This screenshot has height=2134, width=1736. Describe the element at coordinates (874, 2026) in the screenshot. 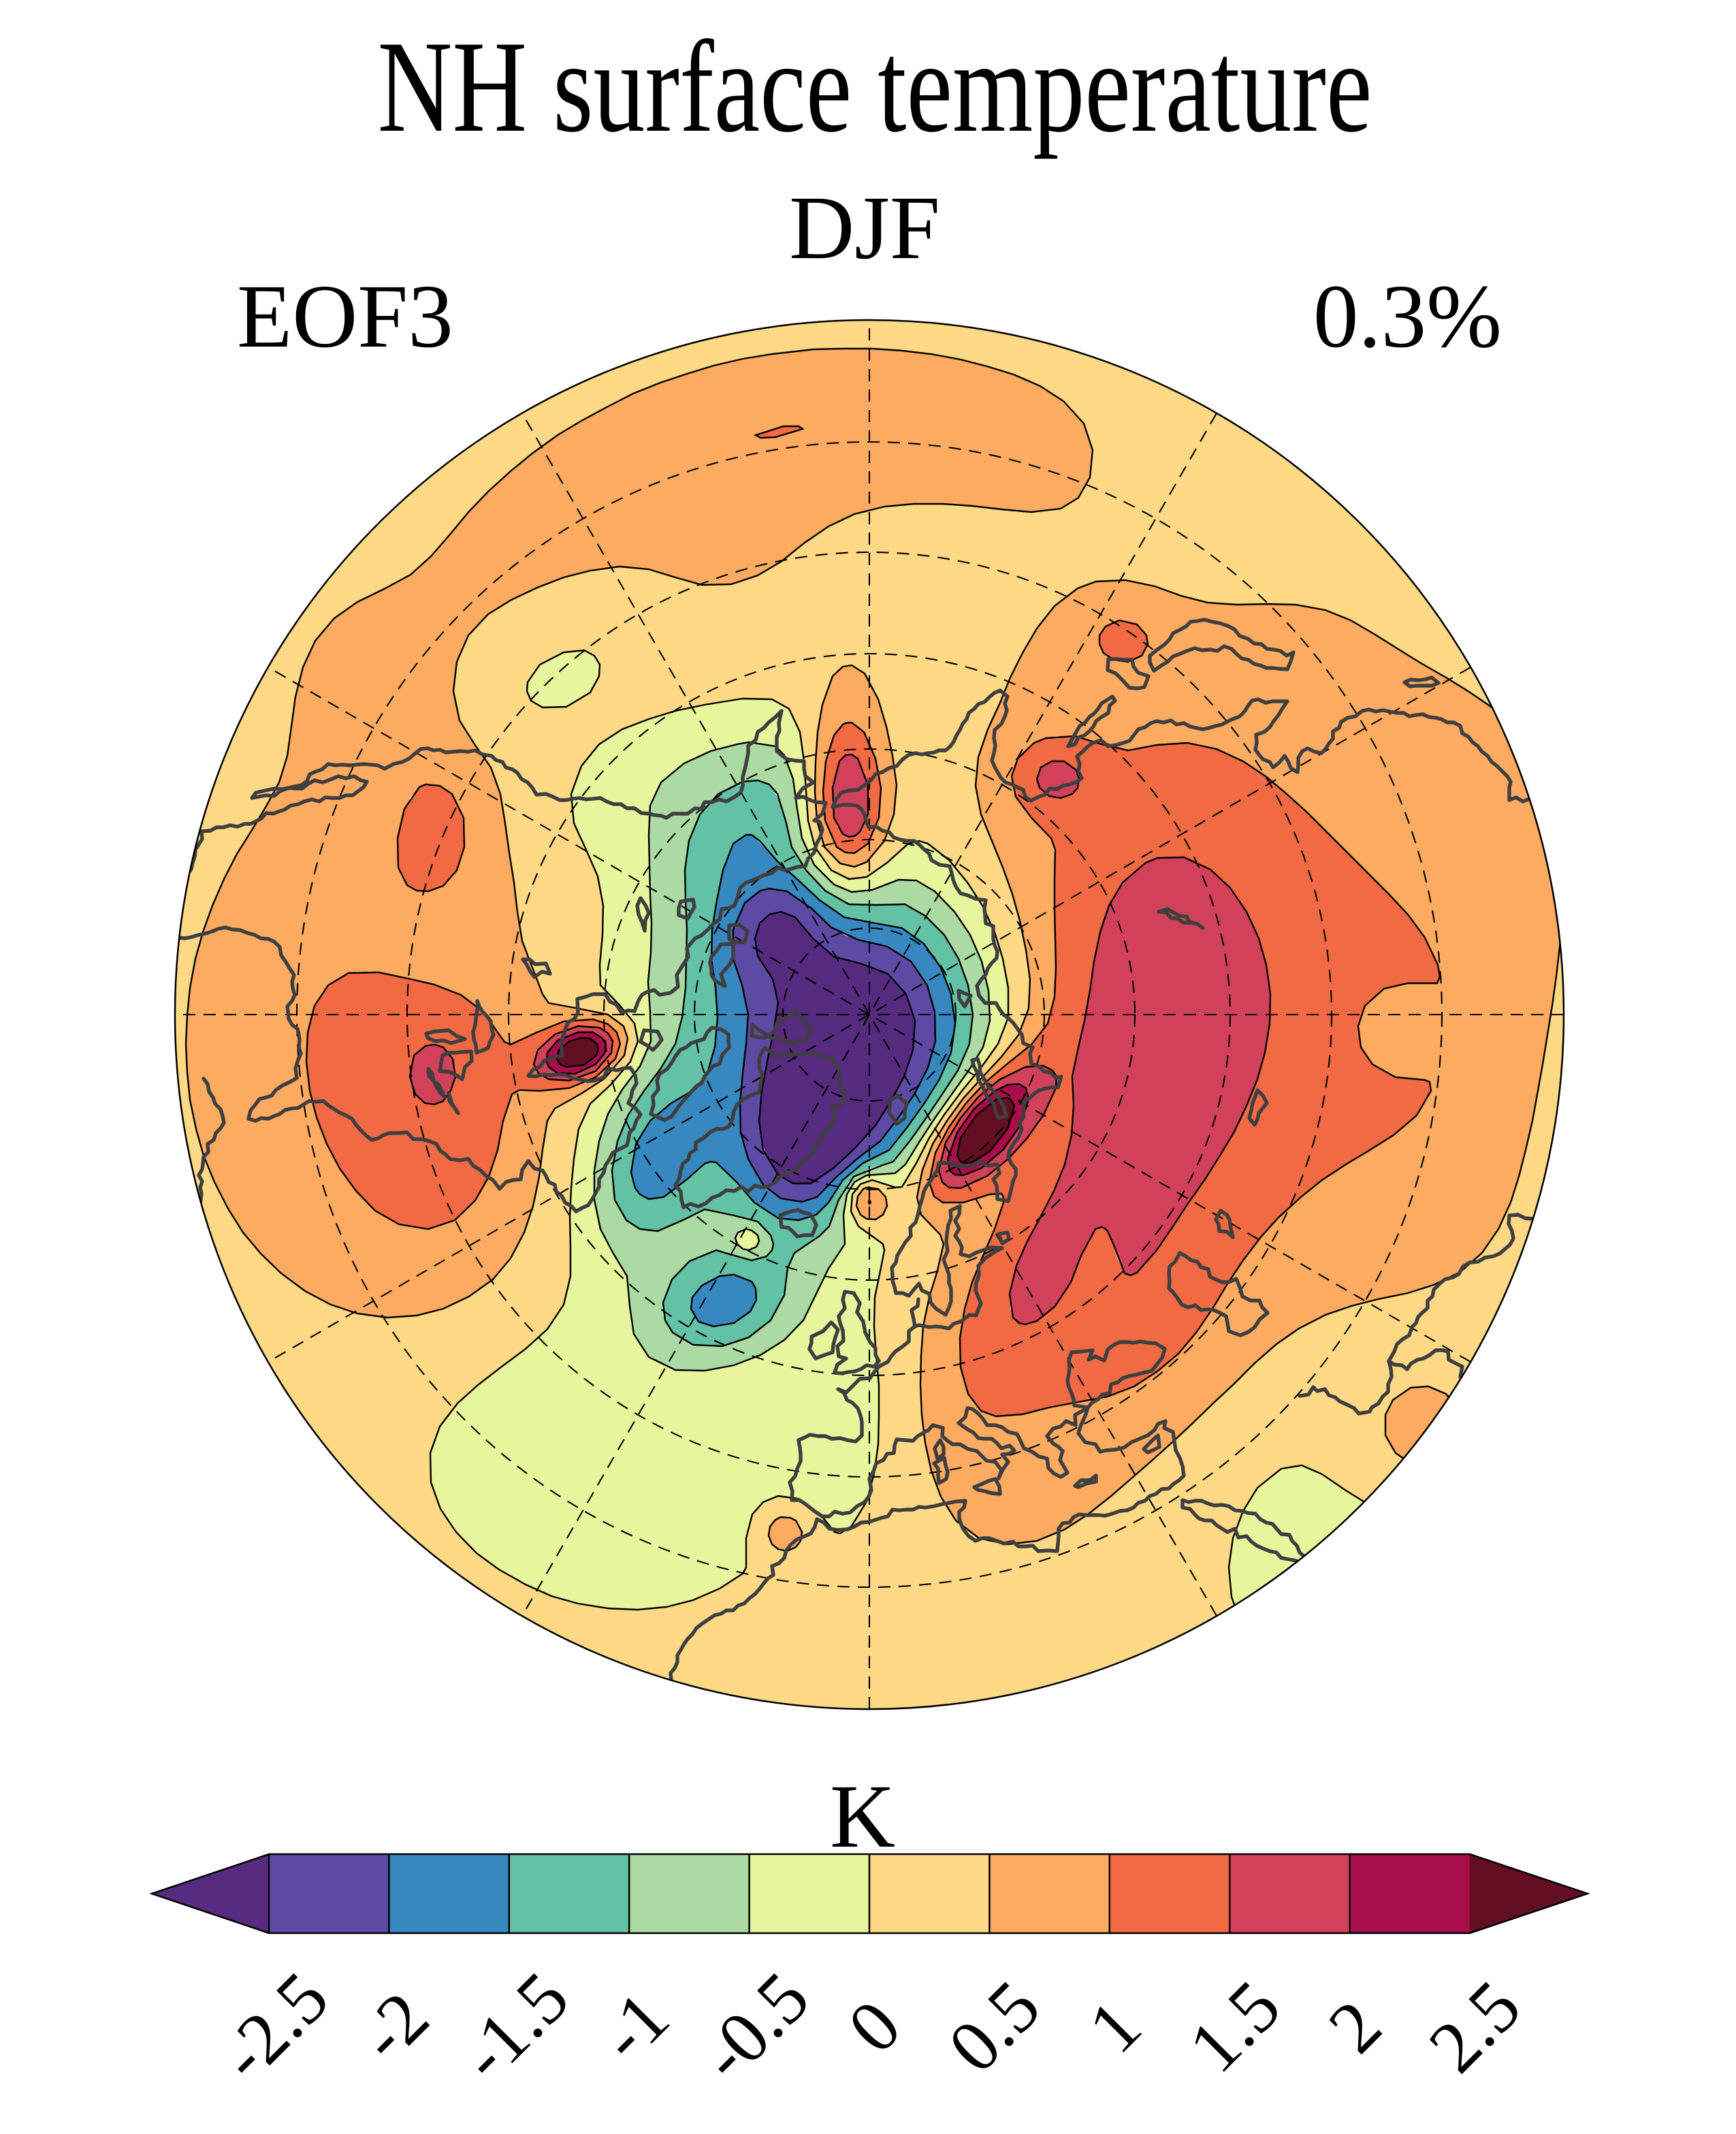

I see `svg-text: 0` at that location.